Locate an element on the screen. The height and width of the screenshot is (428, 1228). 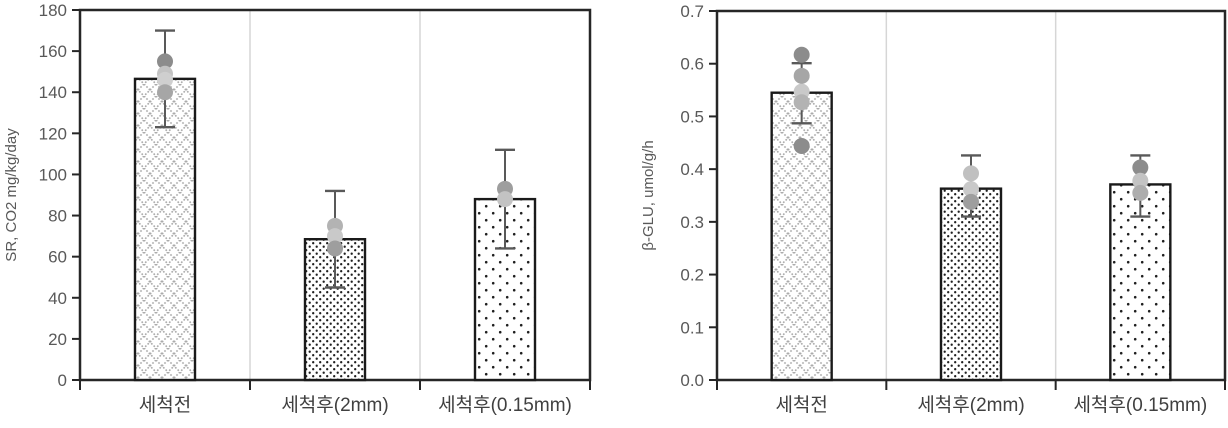
y-tick-label: 0.0 is located at coordinates (692, 380).